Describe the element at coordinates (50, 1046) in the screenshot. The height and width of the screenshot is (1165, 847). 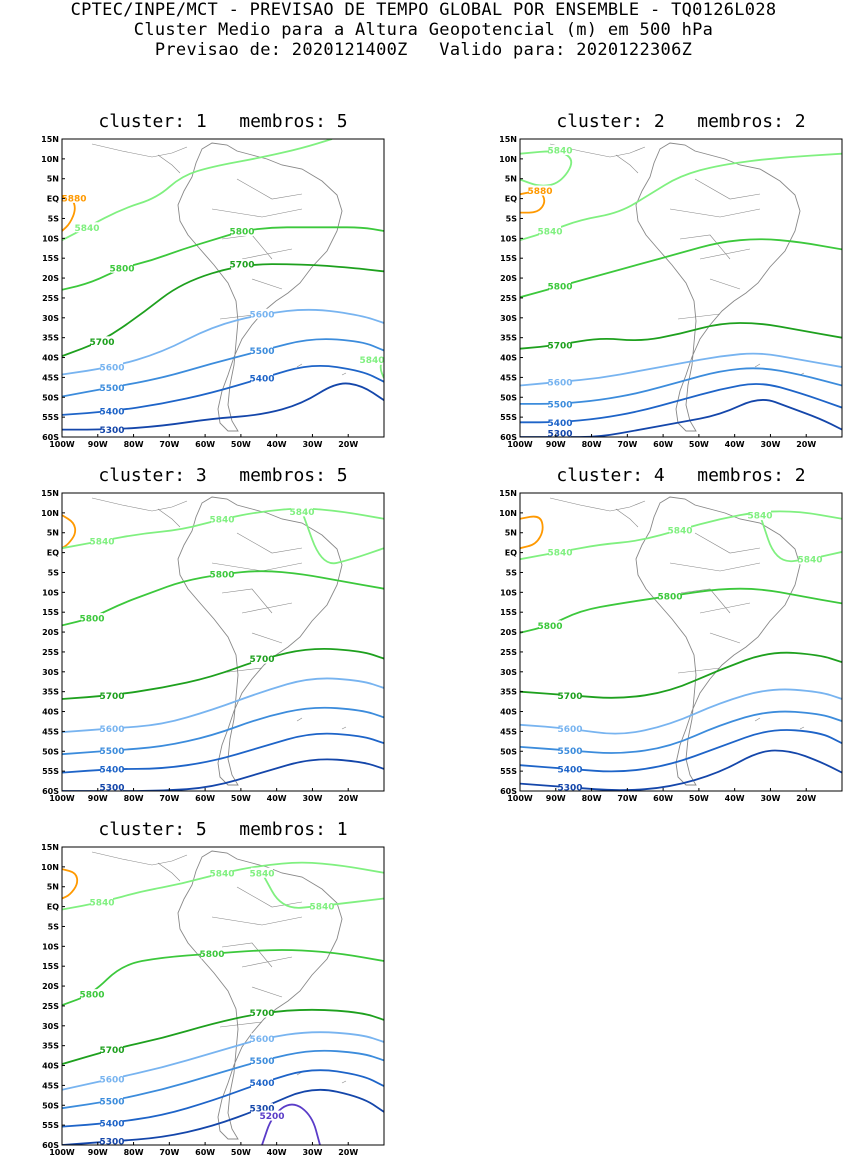
I see `latitude-label: 35S` at that location.